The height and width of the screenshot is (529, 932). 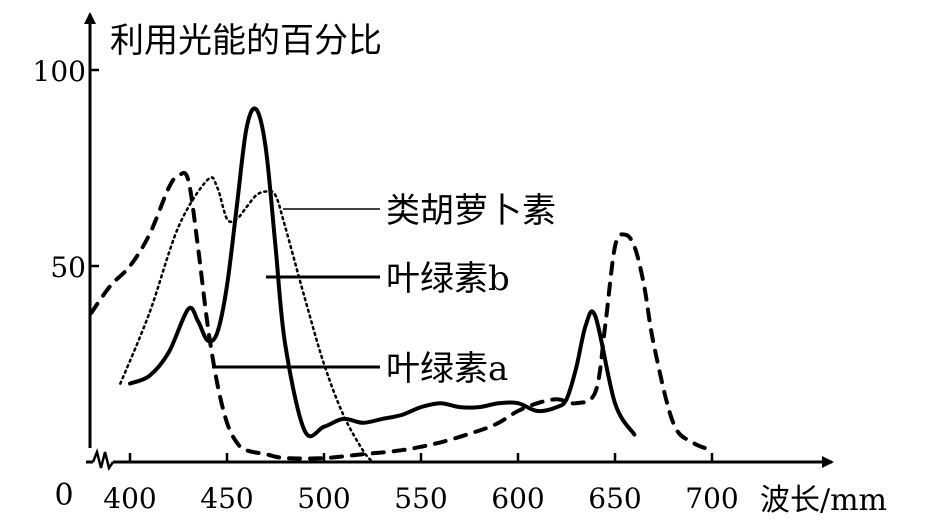 What do you see at coordinates (68, 267) in the screenshot?
I see `y-tick-label: 50` at bounding box center [68, 267].